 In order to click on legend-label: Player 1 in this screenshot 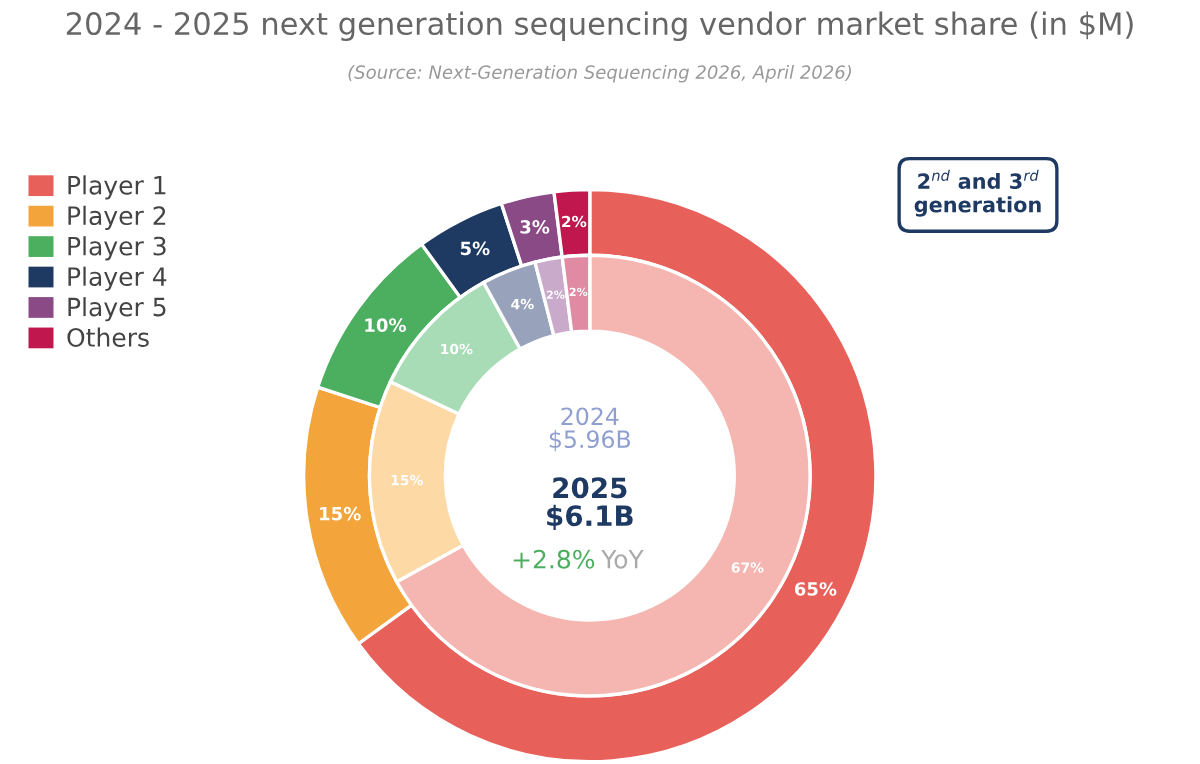, I will do `click(117, 187)`.